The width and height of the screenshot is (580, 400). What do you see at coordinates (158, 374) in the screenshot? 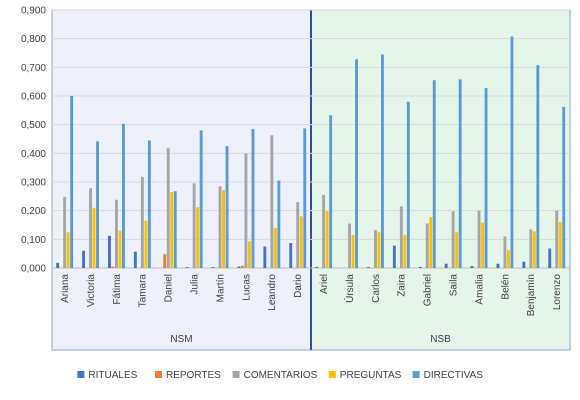
I see `legend-swatch-reportes` at bounding box center [158, 374].